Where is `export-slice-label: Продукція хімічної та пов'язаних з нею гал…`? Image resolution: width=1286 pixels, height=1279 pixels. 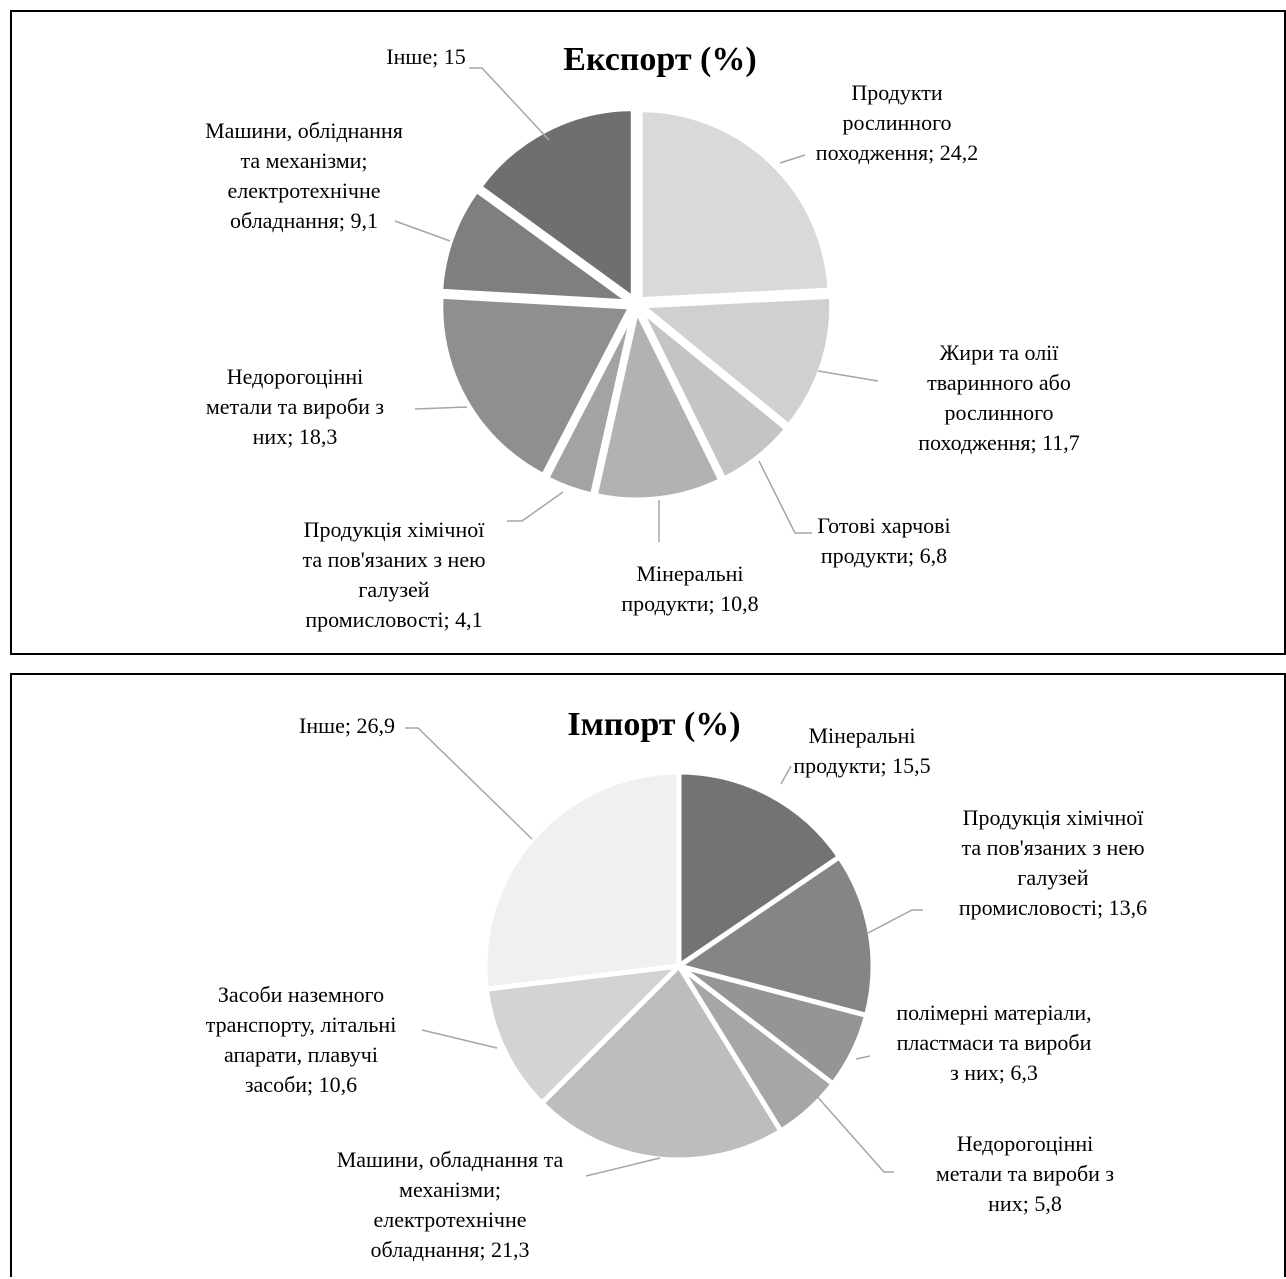 export-slice-label: Продукція хімічної та пов'язаних з нею гал… is located at coordinates (393, 574).